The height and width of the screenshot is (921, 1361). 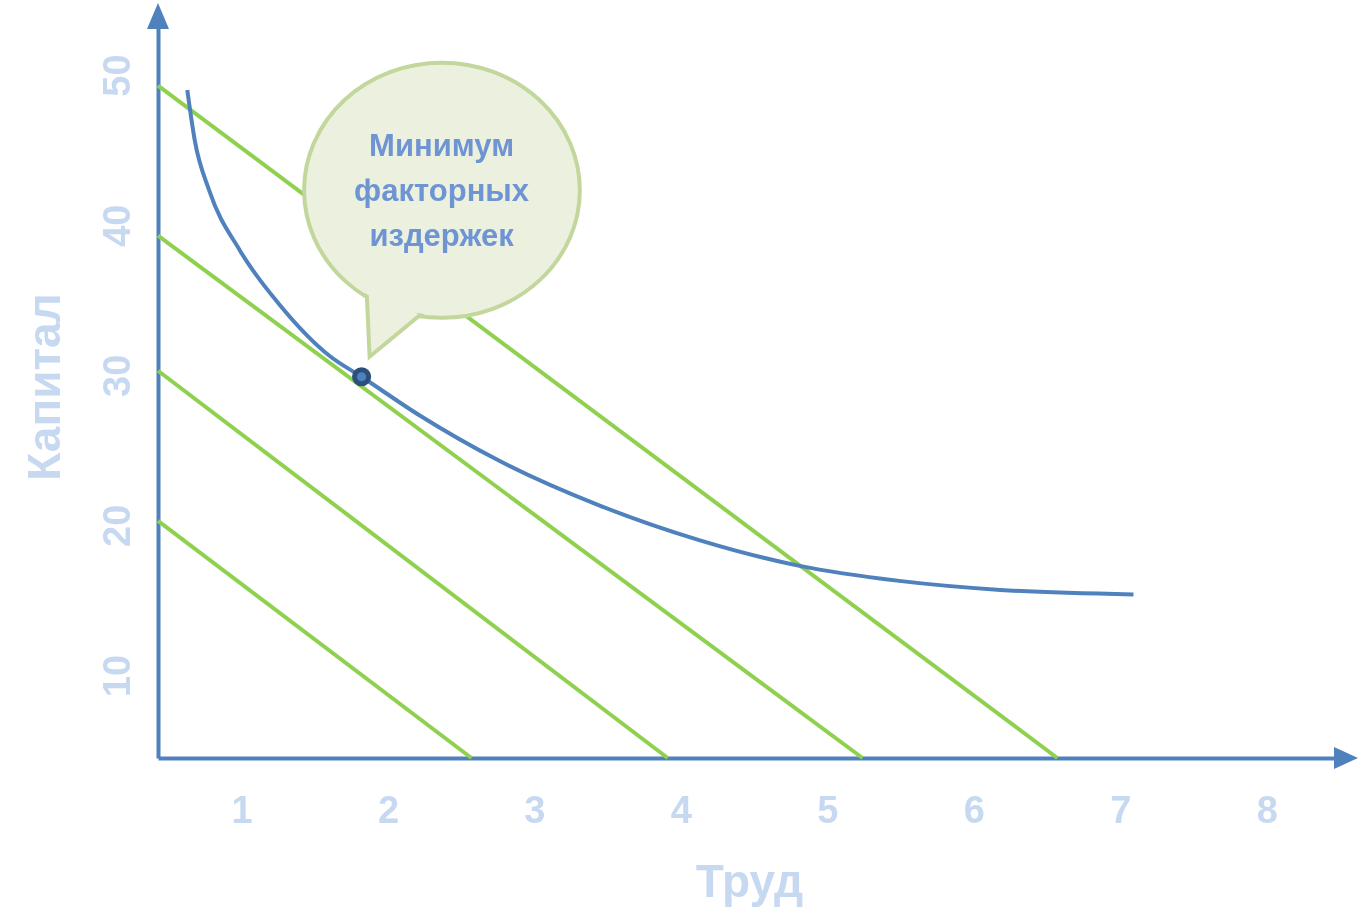 What do you see at coordinates (1267, 809) in the screenshot?
I see `x-tick-label: 8` at bounding box center [1267, 809].